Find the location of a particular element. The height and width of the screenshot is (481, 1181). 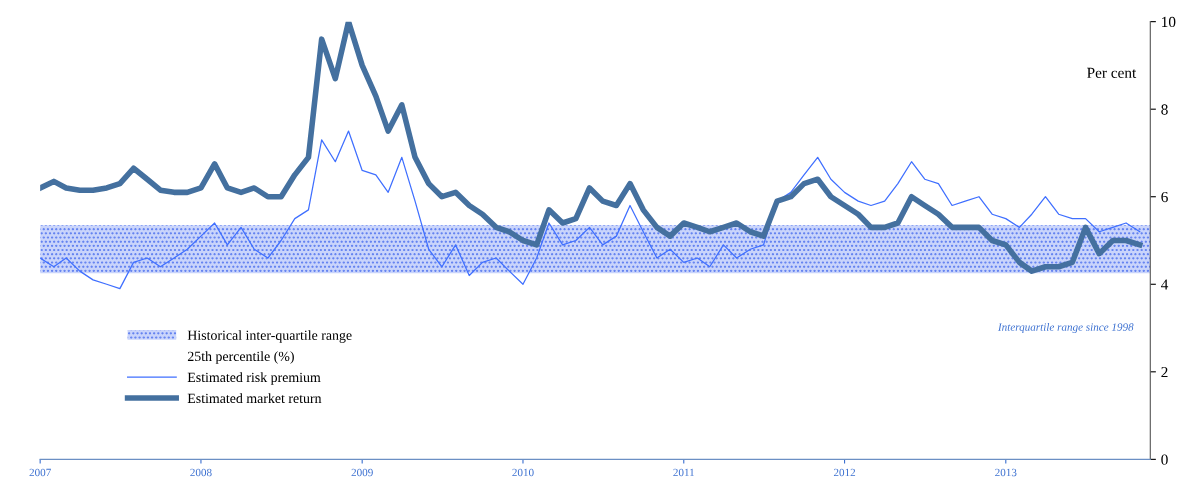

x-tick-label: 2012 is located at coordinates (844, 472).